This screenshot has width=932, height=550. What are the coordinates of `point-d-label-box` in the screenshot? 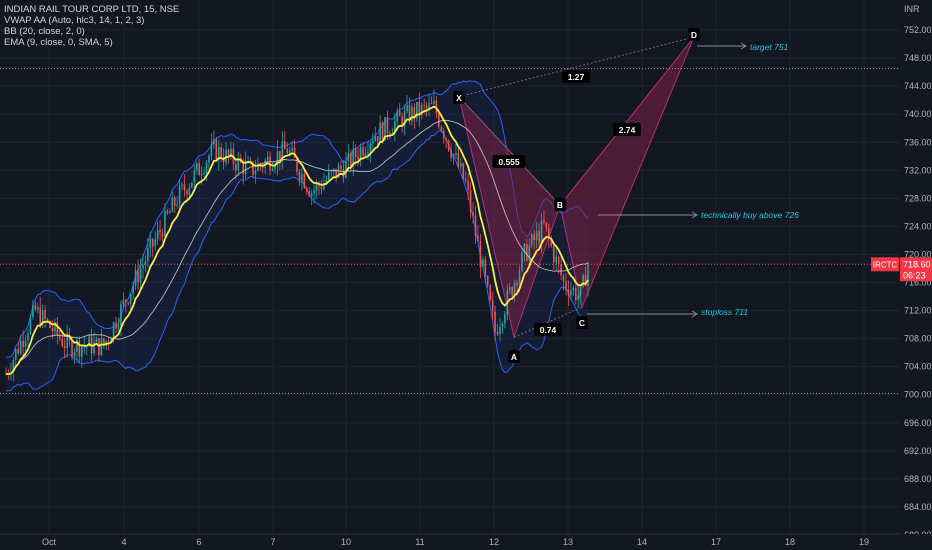 It's located at (694, 34).